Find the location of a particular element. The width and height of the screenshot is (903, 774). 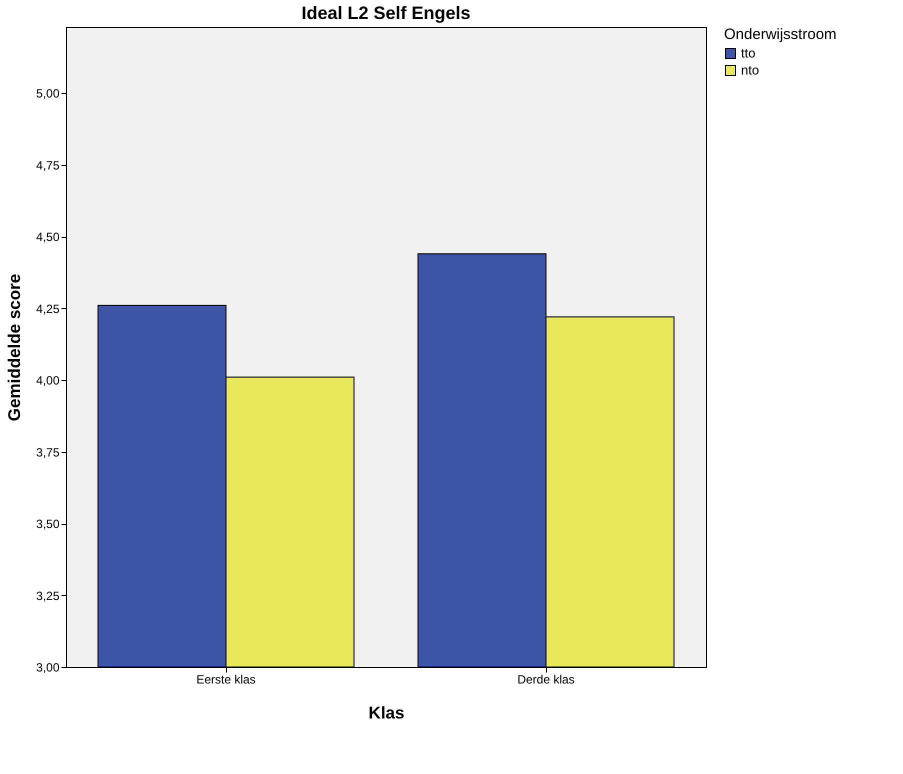

legend-label: tto is located at coordinates (748, 53).